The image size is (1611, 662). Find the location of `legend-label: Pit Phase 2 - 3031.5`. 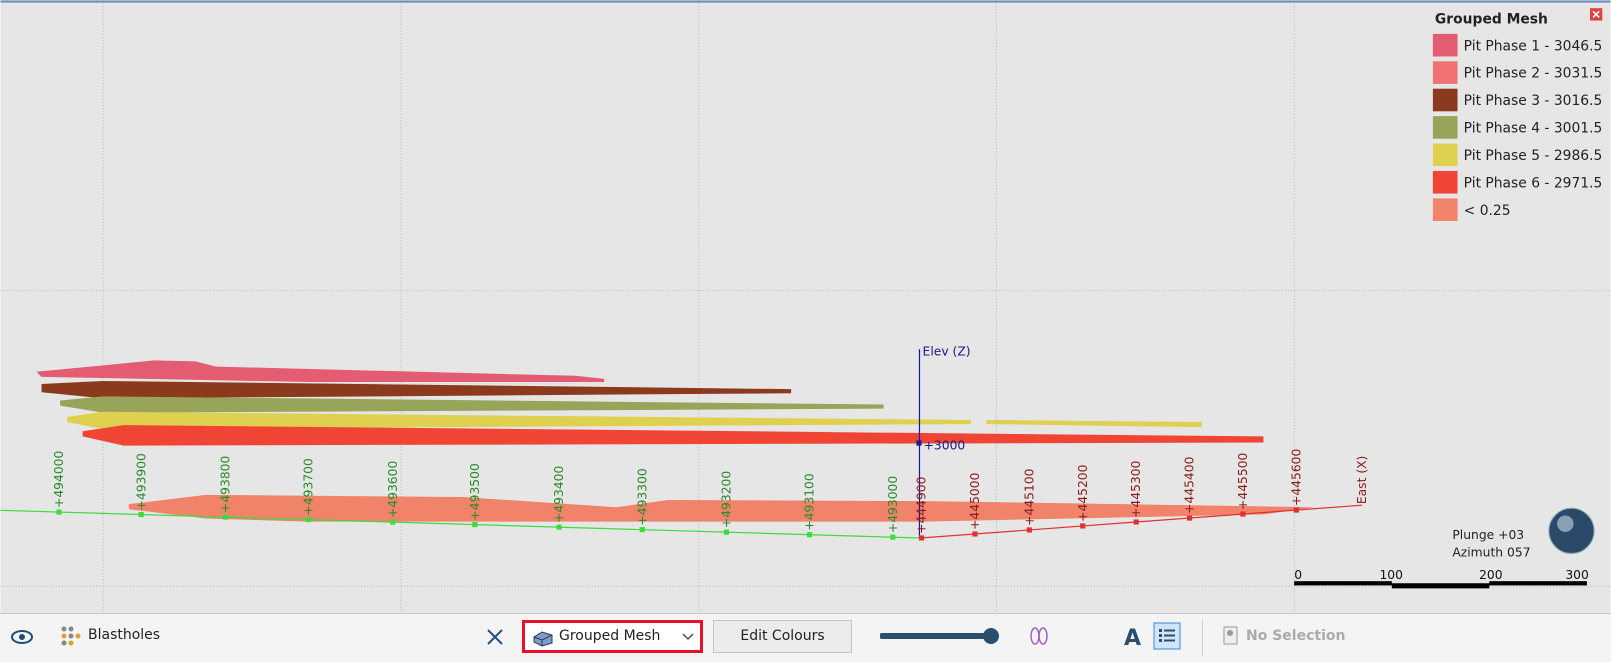

legend-label: Pit Phase 2 - 3031.5 is located at coordinates (1533, 74).